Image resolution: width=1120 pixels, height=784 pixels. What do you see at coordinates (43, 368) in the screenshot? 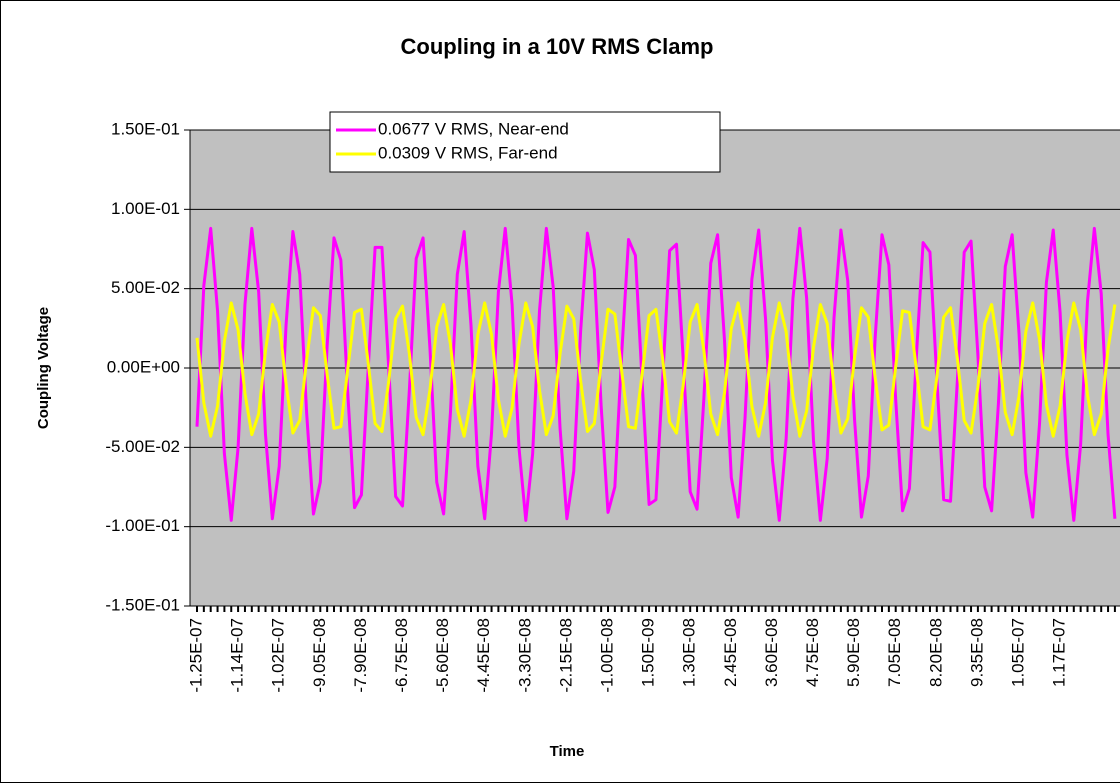
I see `y-axis-label: Coupling Voltage` at bounding box center [43, 368].